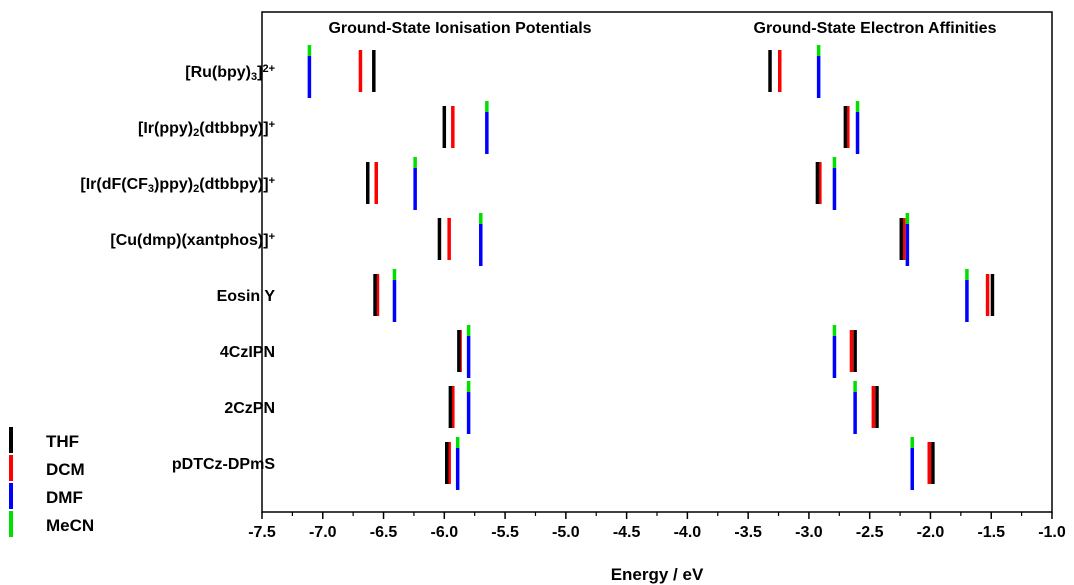 The width and height of the screenshot is (1074, 585). What do you see at coordinates (445, 532) in the screenshot?
I see `x-tick-label: -6.0` at bounding box center [445, 532].